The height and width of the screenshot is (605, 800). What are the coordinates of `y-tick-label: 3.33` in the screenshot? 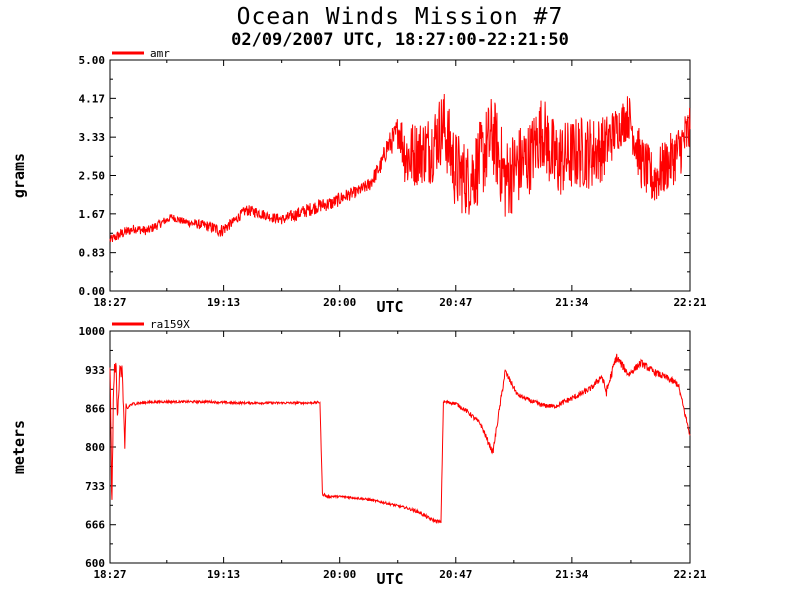 It's located at (92, 137).